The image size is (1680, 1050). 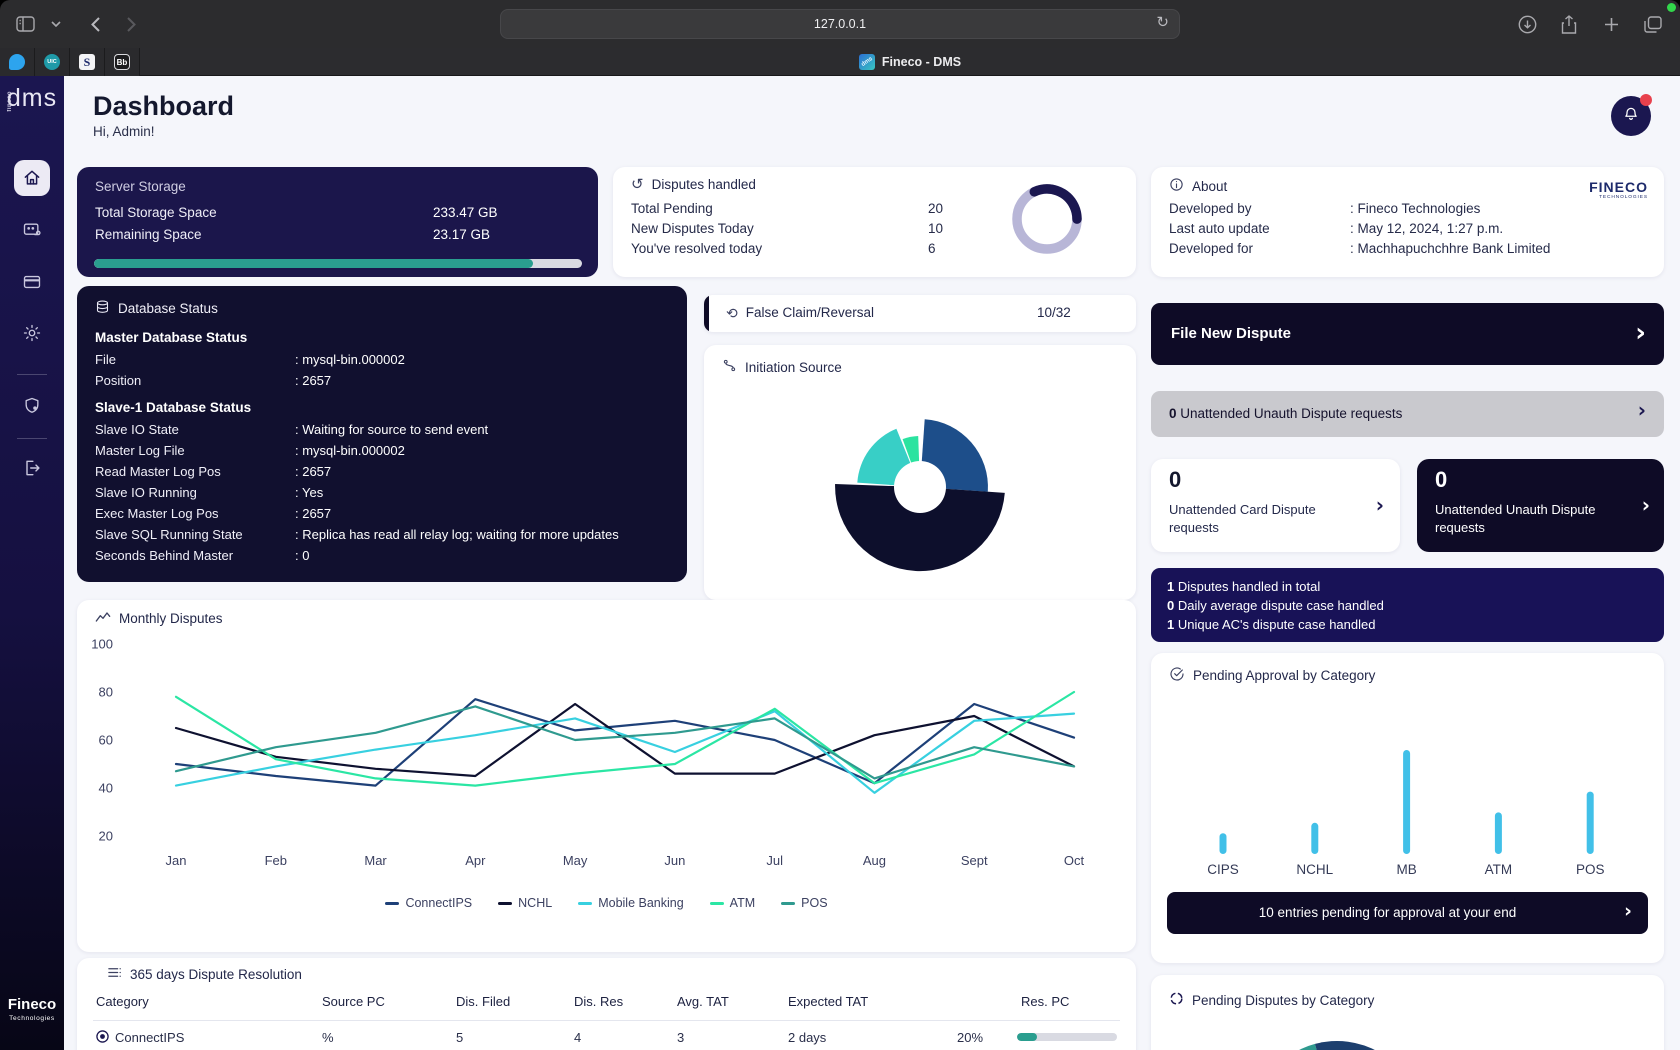 I want to click on monthly-disputes-header: Monthly Disputes, so click(x=159, y=618).